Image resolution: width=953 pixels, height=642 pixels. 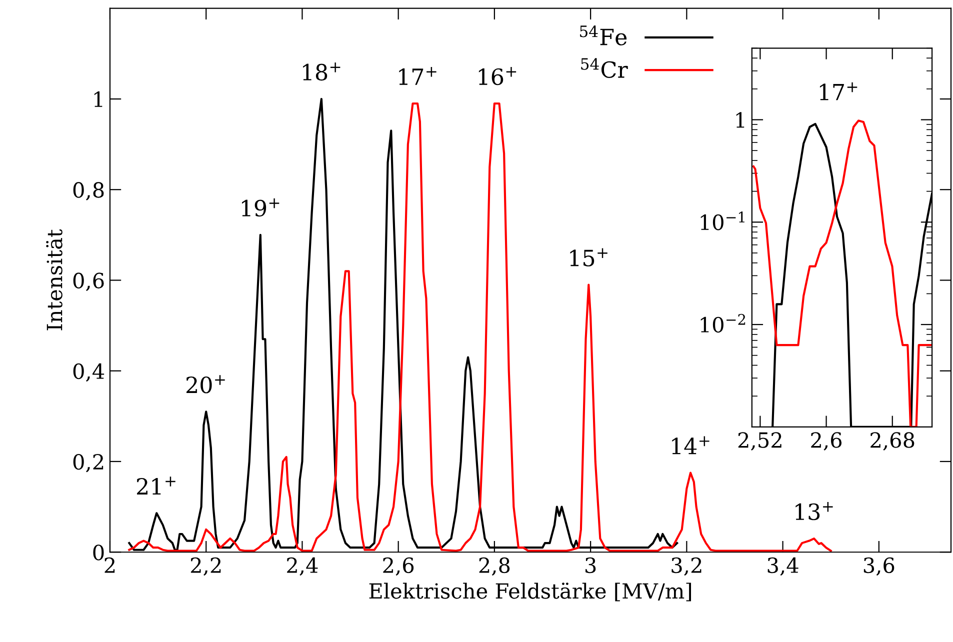 What do you see at coordinates (494, 566) in the screenshot?
I see `x-tick-label: 2,8` at bounding box center [494, 566].